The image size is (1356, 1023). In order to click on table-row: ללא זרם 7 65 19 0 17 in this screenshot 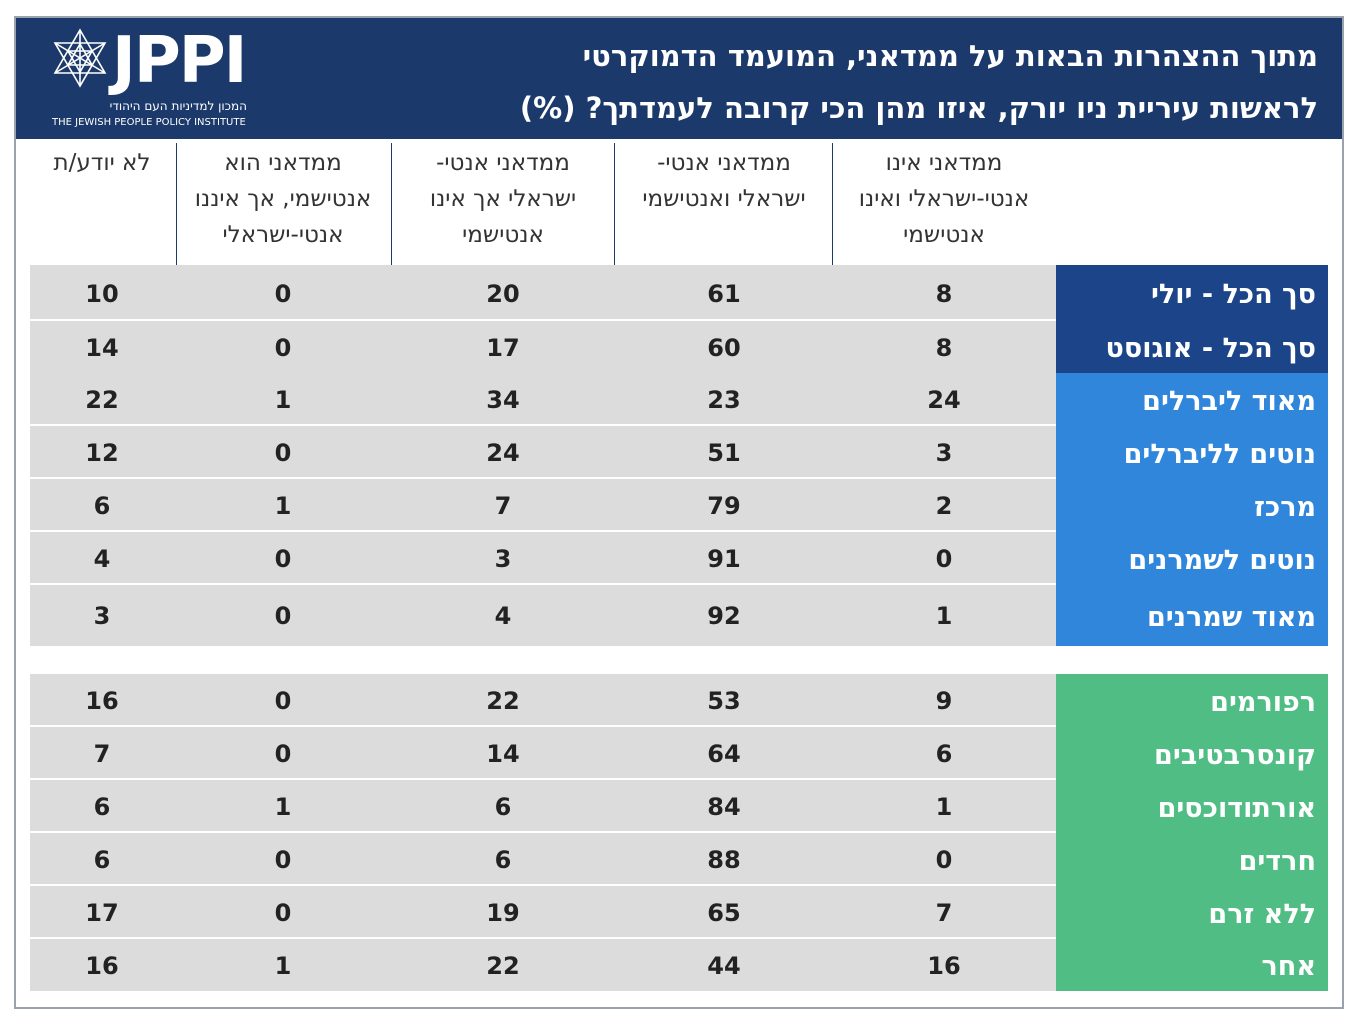, I will do `click(679, 912)`.